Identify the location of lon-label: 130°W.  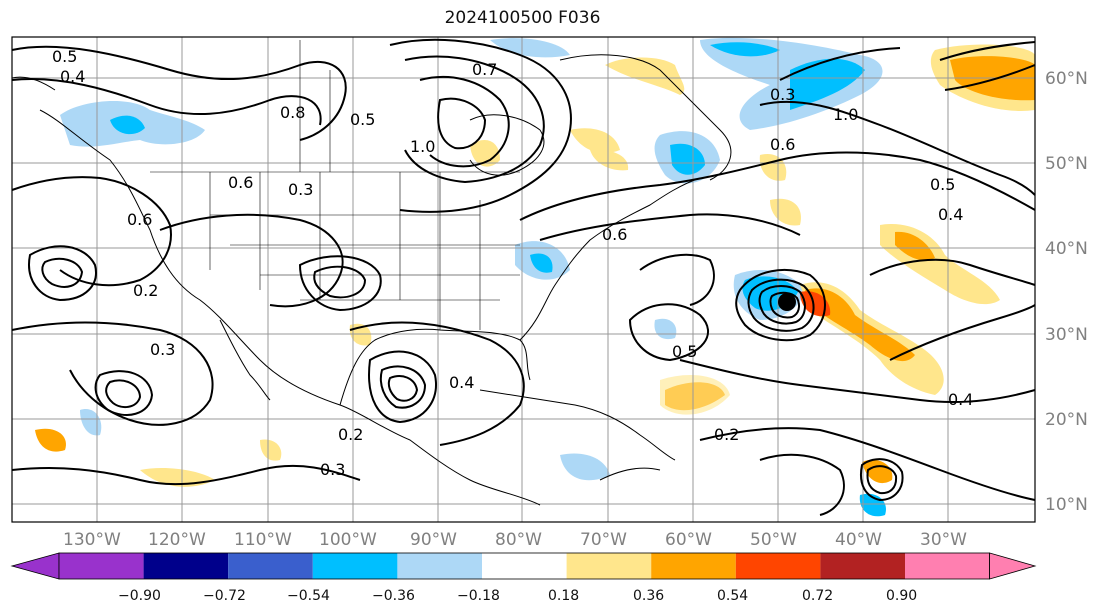
(92, 540).